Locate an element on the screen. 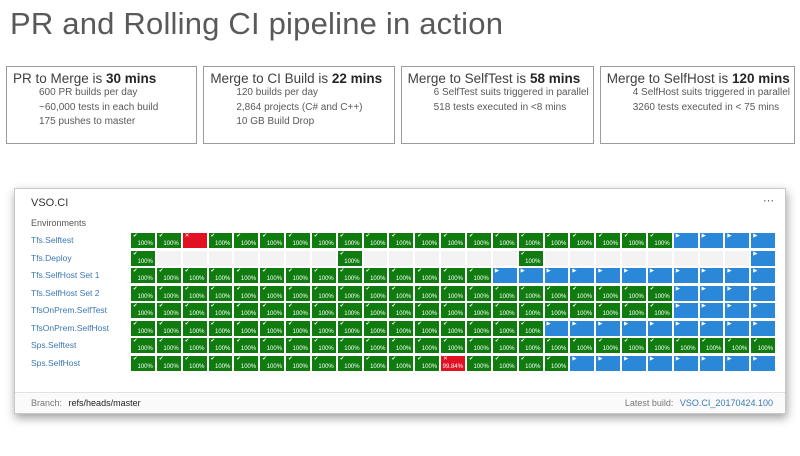 Image resolution: width=800 pixels, height=456 pixels. environment-link: TfsOnPrem.SelfTest is located at coordinates (69, 310).